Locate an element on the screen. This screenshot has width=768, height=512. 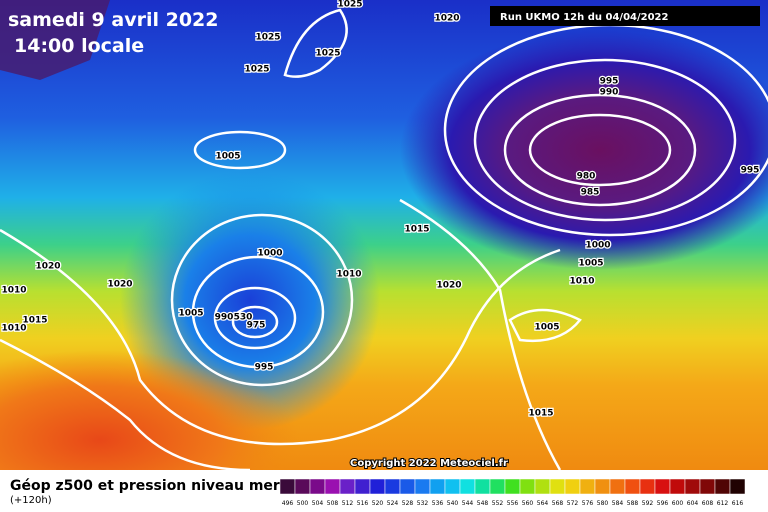
isobar-label: 980 is located at coordinates (586, 177).